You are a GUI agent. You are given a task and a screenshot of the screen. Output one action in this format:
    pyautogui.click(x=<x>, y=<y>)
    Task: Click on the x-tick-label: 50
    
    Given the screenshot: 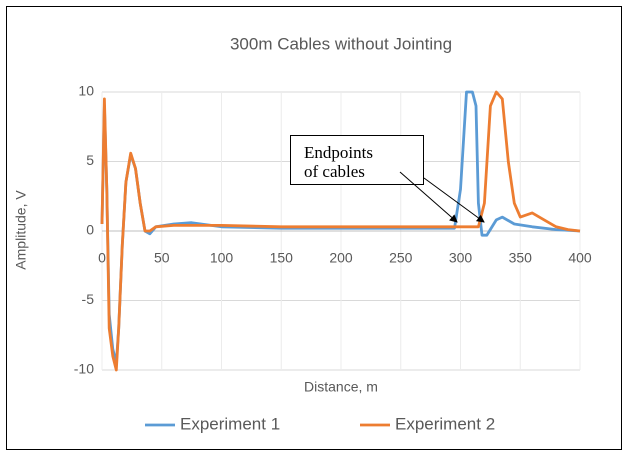 What is the action you would take?
    pyautogui.click(x=162, y=258)
    